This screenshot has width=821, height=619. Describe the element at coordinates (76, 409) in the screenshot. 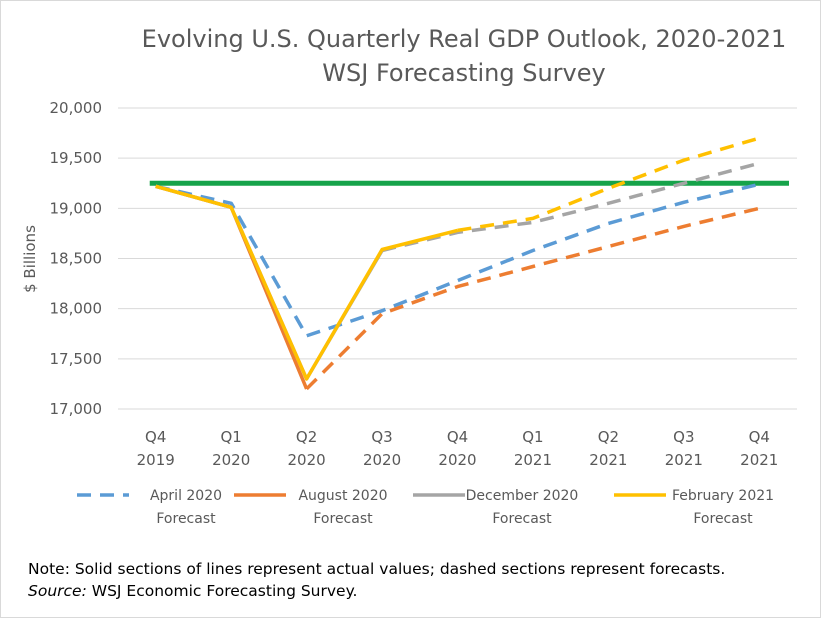

I see `y-tick-label: 17,000` at that location.